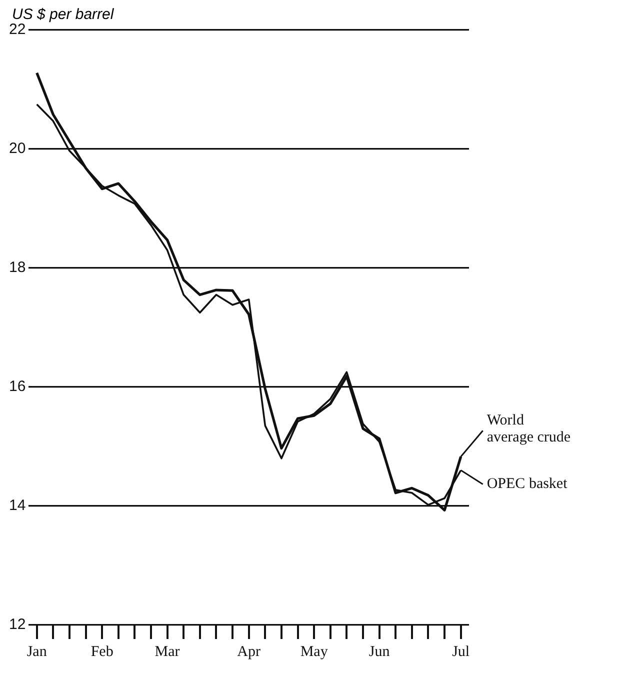  Describe the element at coordinates (17, 149) in the screenshot. I see `y-tick-label: 20` at that location.